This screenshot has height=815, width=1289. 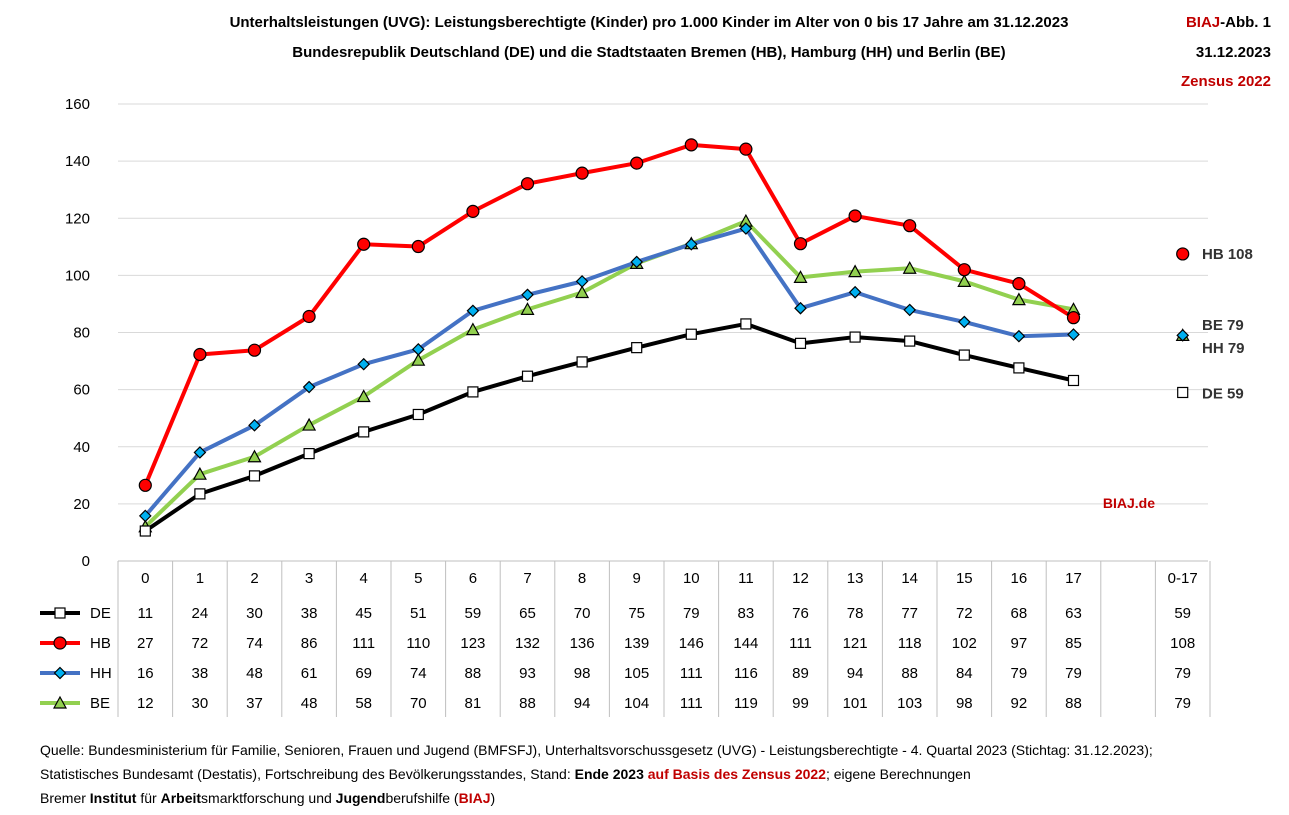 What do you see at coordinates (472, 643) in the screenshot?
I see `table-cell: 123` at bounding box center [472, 643].